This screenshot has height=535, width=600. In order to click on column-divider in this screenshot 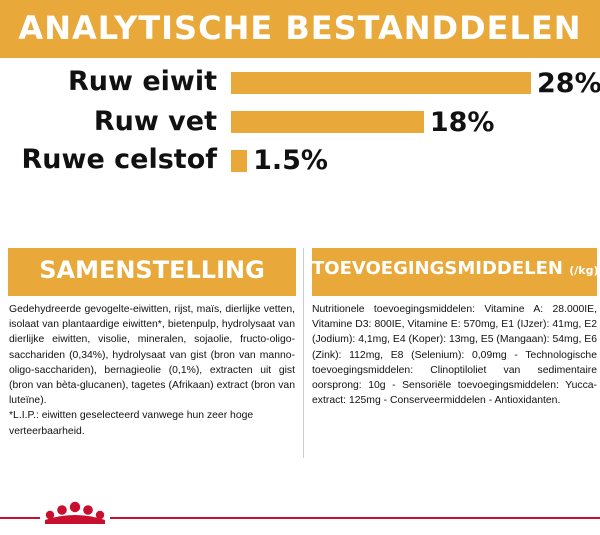, I will do `click(303, 353)`.